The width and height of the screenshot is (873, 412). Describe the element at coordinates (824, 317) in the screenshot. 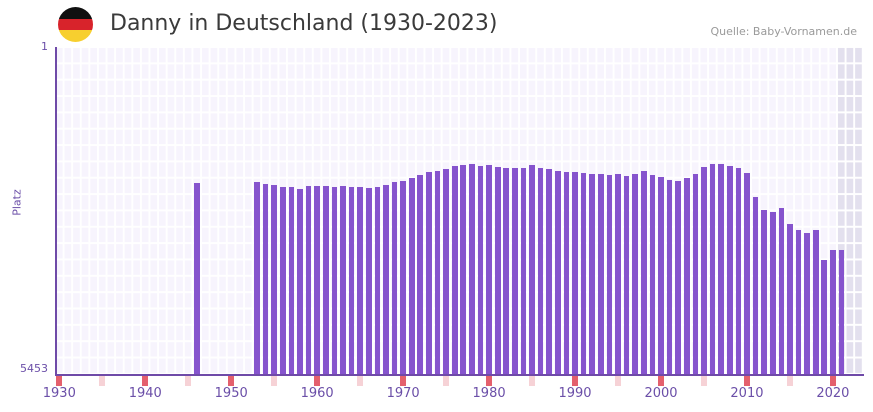

I see `bar-2019` at that location.